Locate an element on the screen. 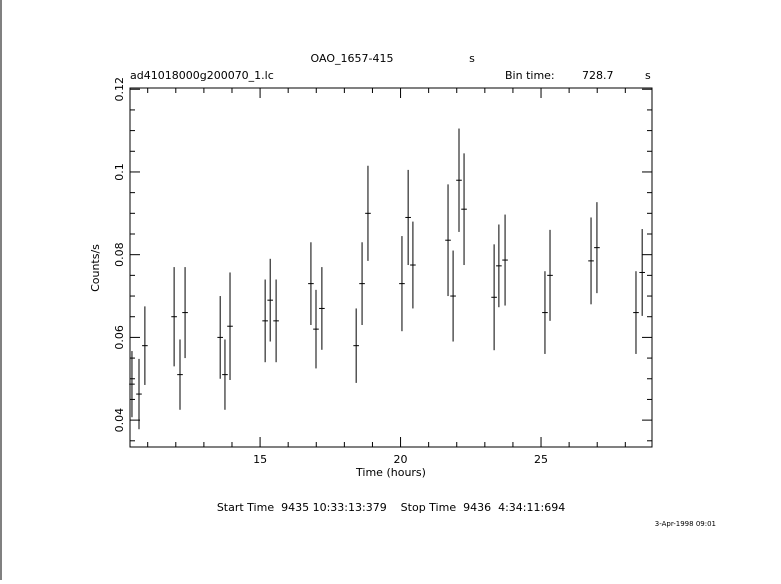 This screenshot has height=584, width=781. date: 3-Apr-1998 09:01 is located at coordinates (685, 524).